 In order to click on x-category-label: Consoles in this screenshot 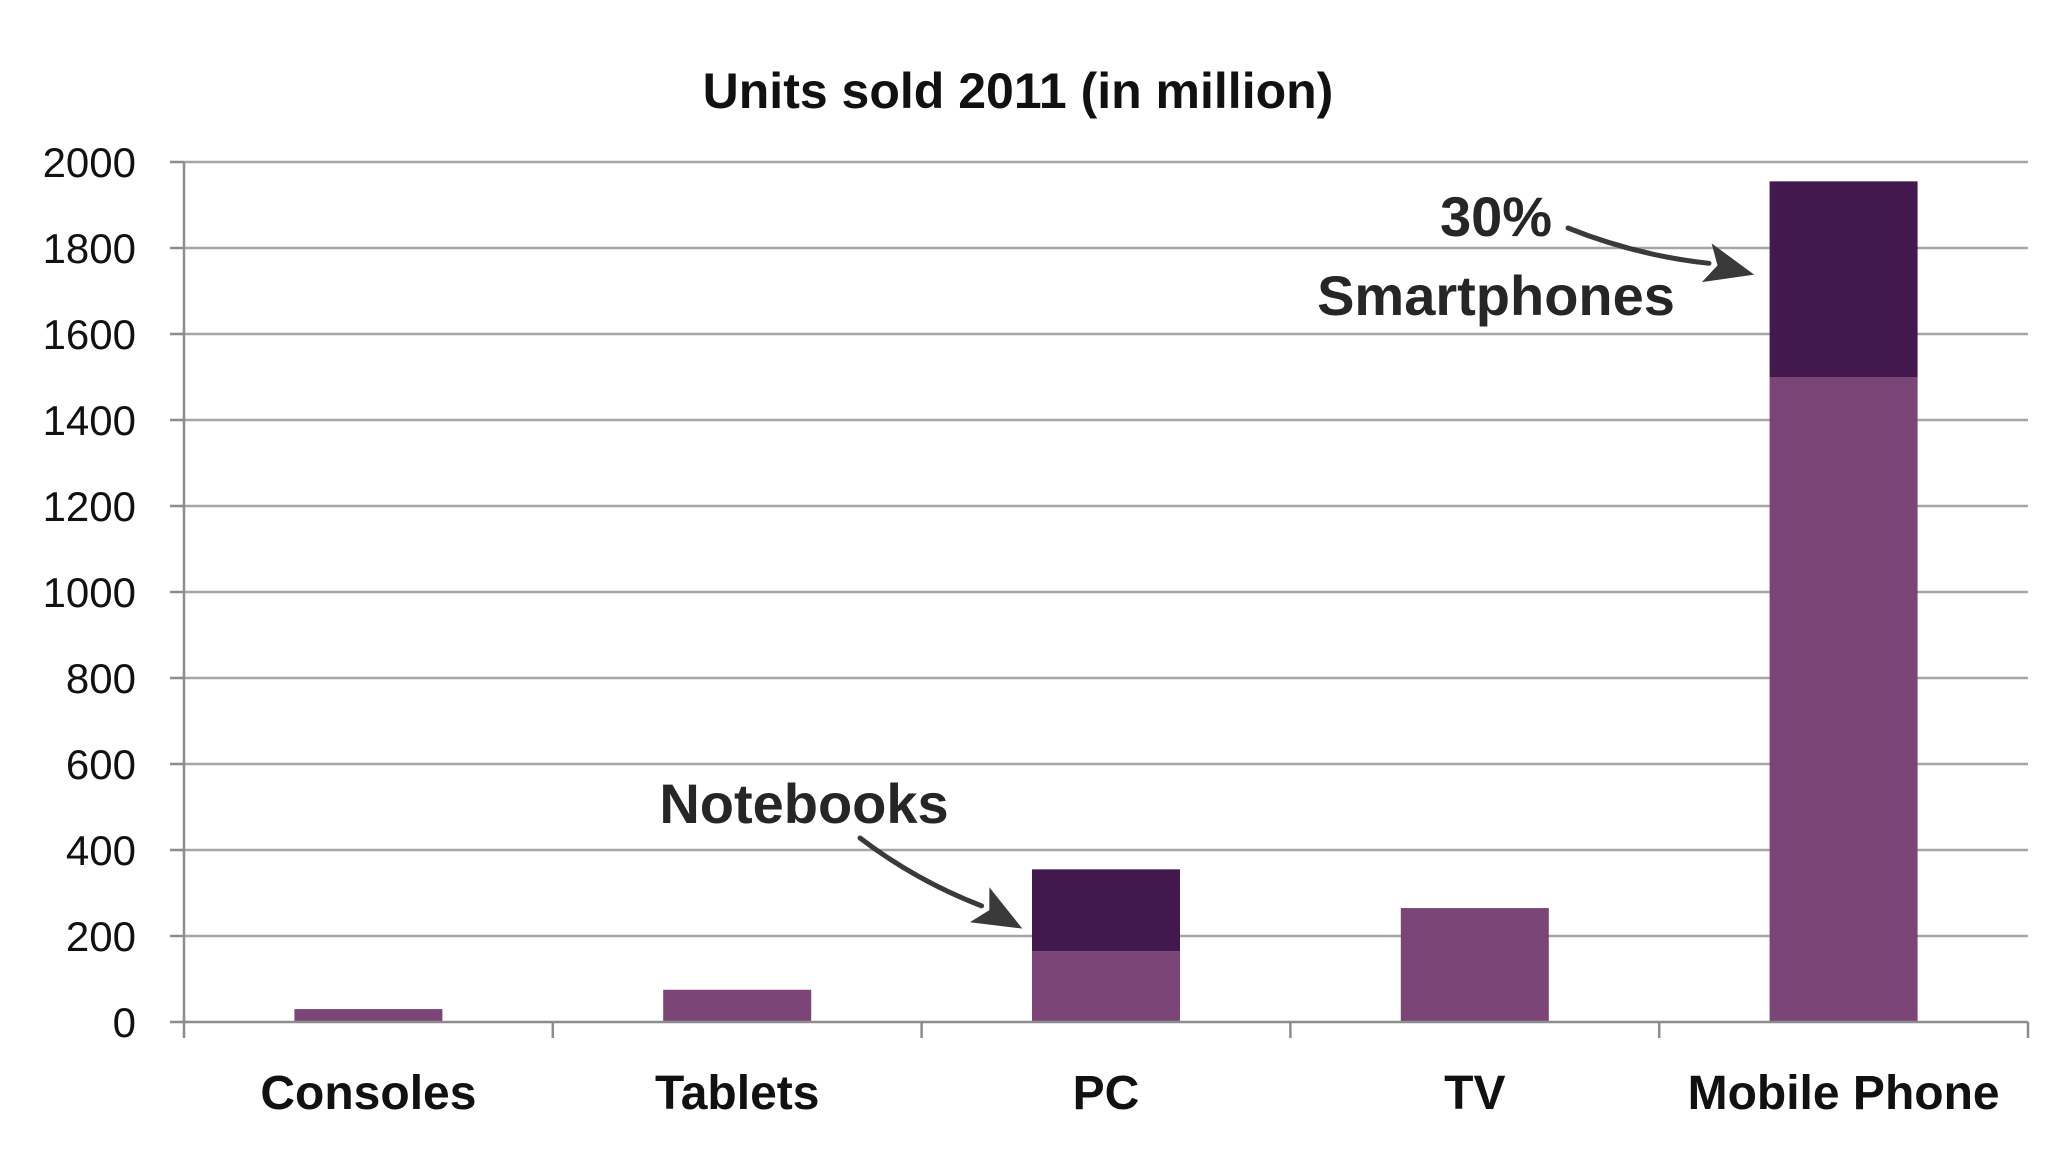, I will do `click(368, 1093)`.